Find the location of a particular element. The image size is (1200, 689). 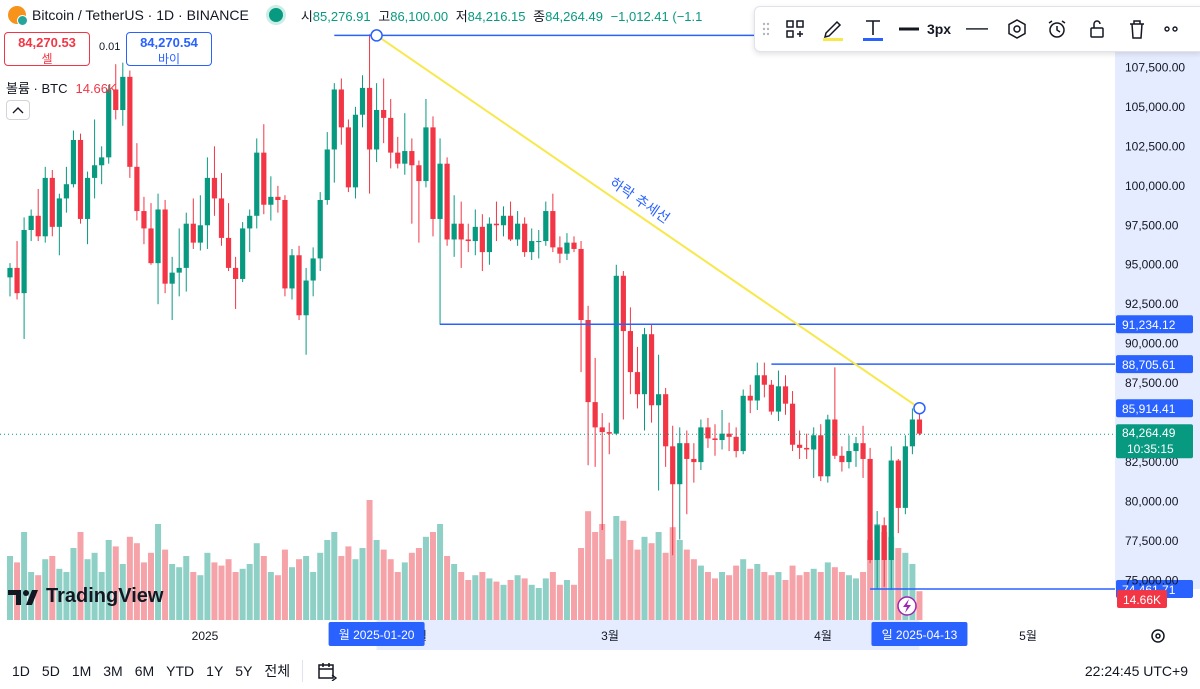

line-width-button: 3px is located at coordinates (925, 29).